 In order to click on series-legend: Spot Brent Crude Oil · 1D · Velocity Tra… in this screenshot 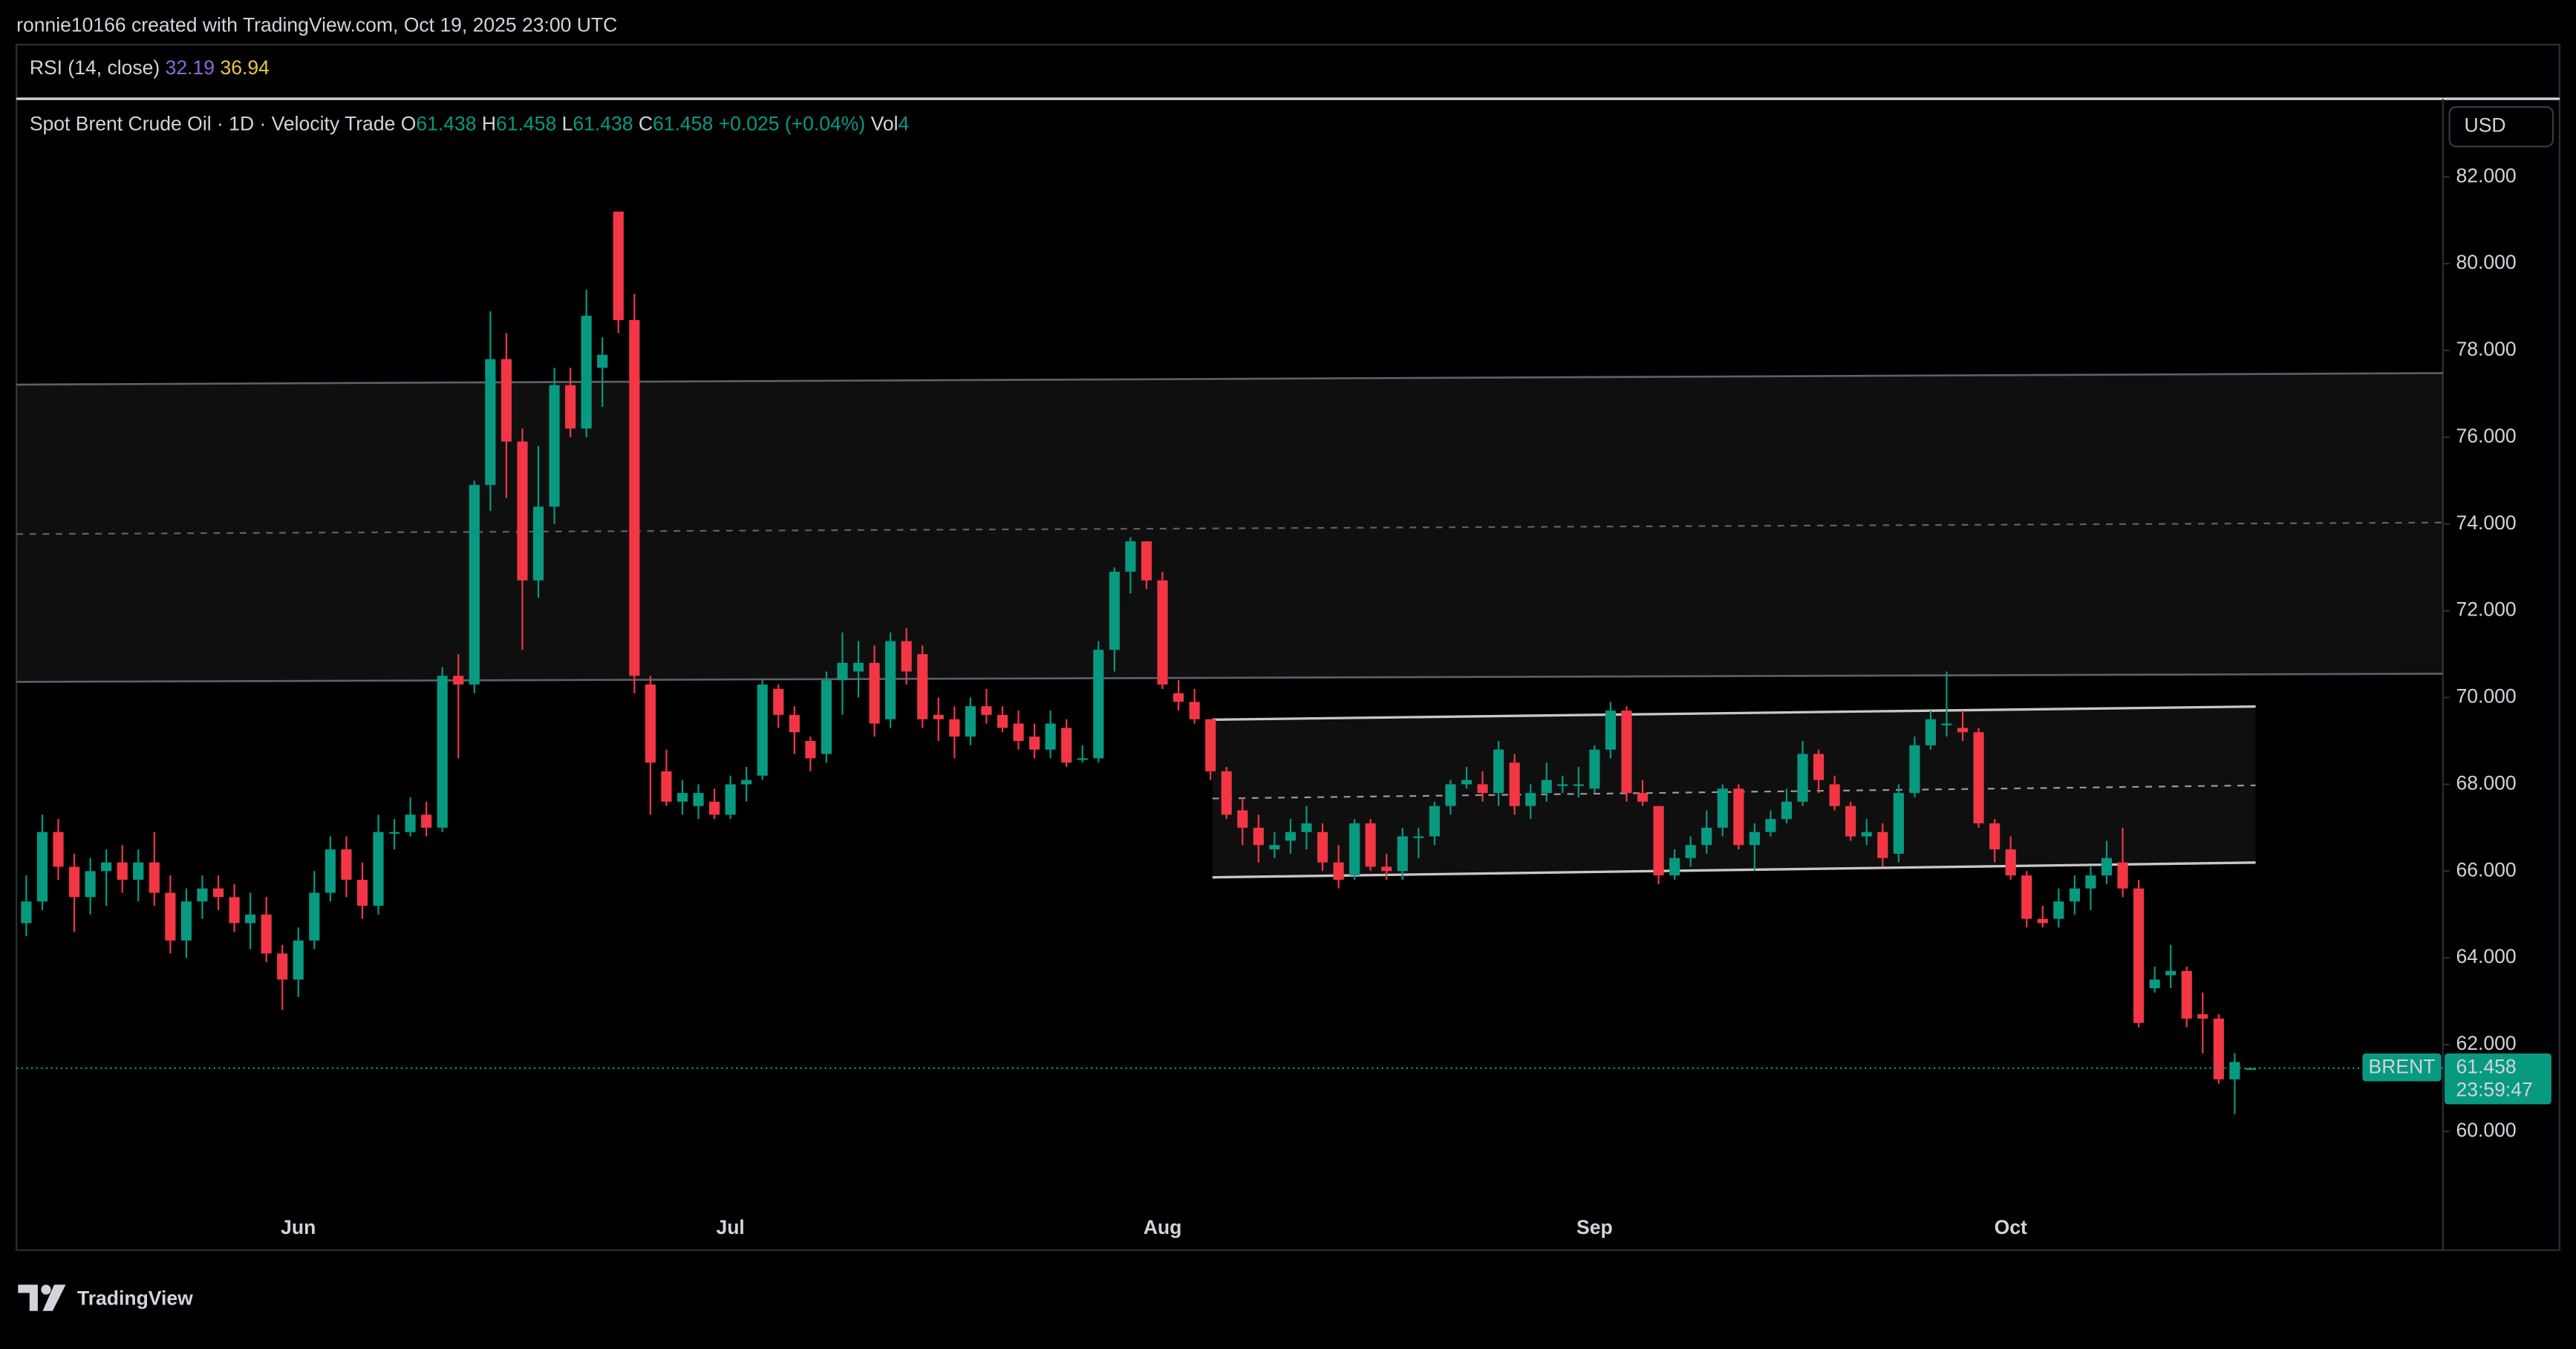, I will do `click(469, 123)`.